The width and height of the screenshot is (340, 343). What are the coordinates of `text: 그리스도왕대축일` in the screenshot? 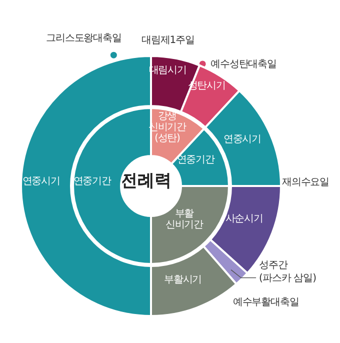 It's located at (84, 38).